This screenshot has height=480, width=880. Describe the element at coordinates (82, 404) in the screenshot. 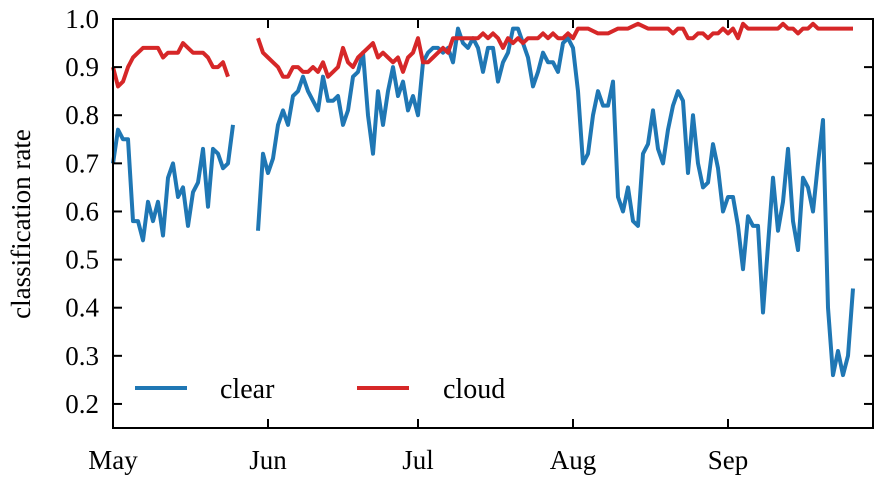

I see `y-tick-label-0: 0.2` at that location.